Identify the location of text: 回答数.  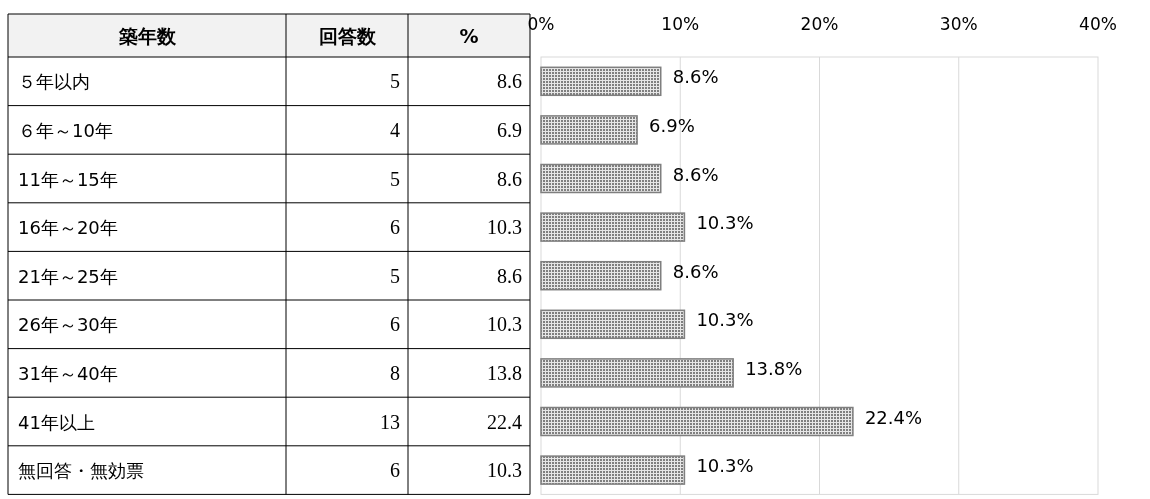
(347, 35).